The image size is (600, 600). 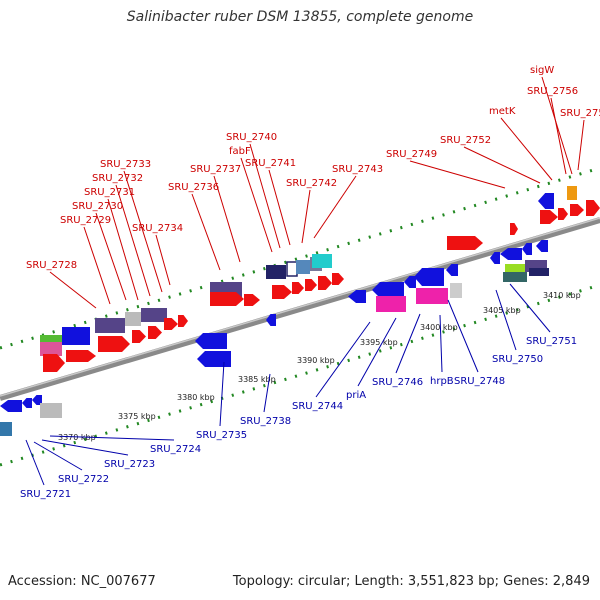 What do you see at coordinates (129, 464) in the screenshot?
I see `gene-label-sru-2723: SRU_2723` at bounding box center [129, 464].